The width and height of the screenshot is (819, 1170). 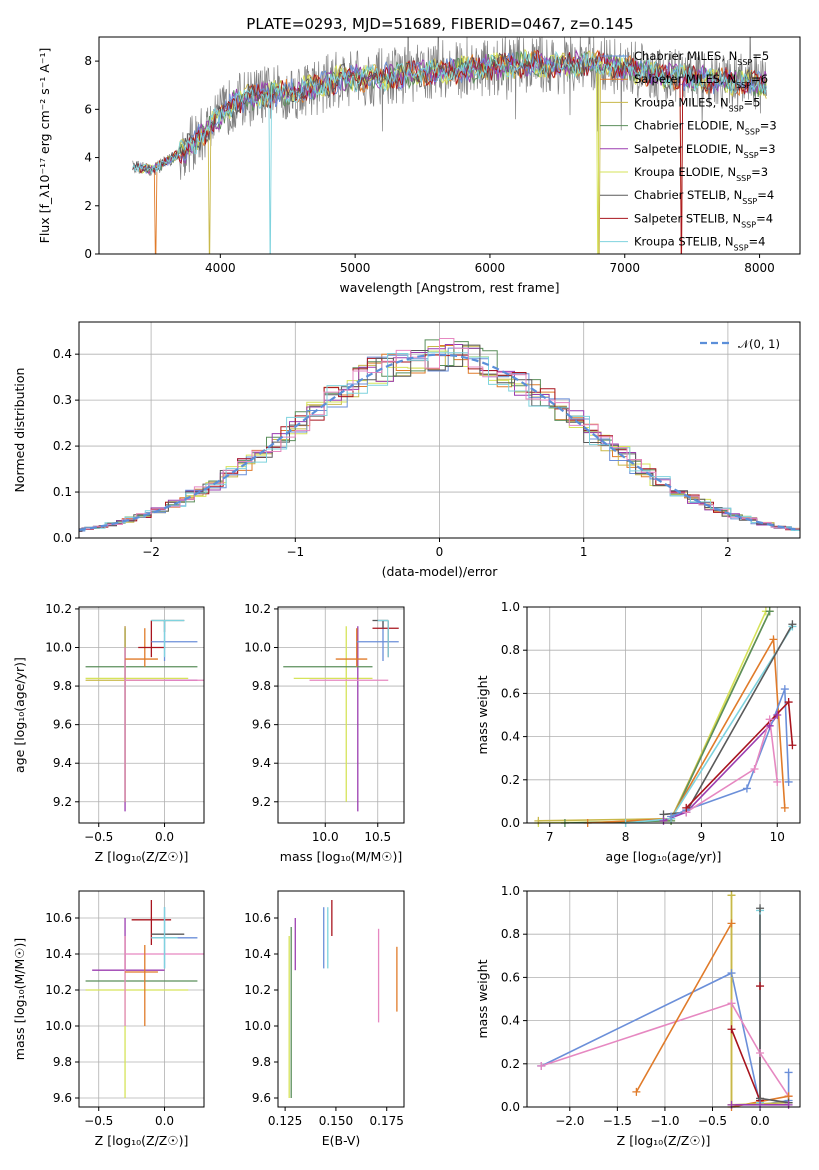 What do you see at coordinates (261, 802) in the screenshot?
I see `y-tick-label: 9.2` at bounding box center [261, 802].